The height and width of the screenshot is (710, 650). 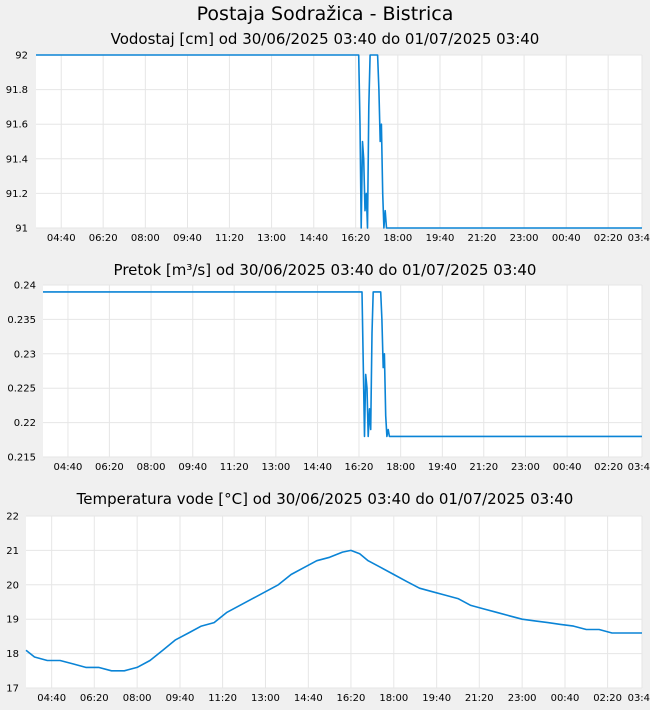 What do you see at coordinates (21, 320) in the screenshot?
I see `y-tick-label: 0.235` at bounding box center [21, 320].